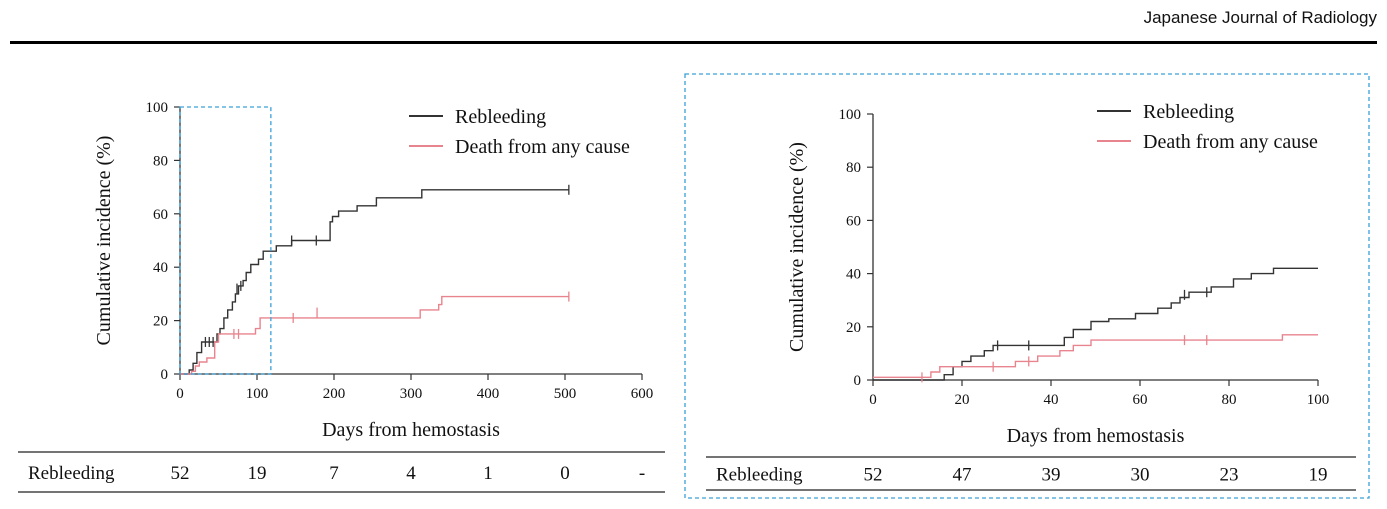  Describe the element at coordinates (962, 475) in the screenshot. I see `risk-table-value: 47` at that location.